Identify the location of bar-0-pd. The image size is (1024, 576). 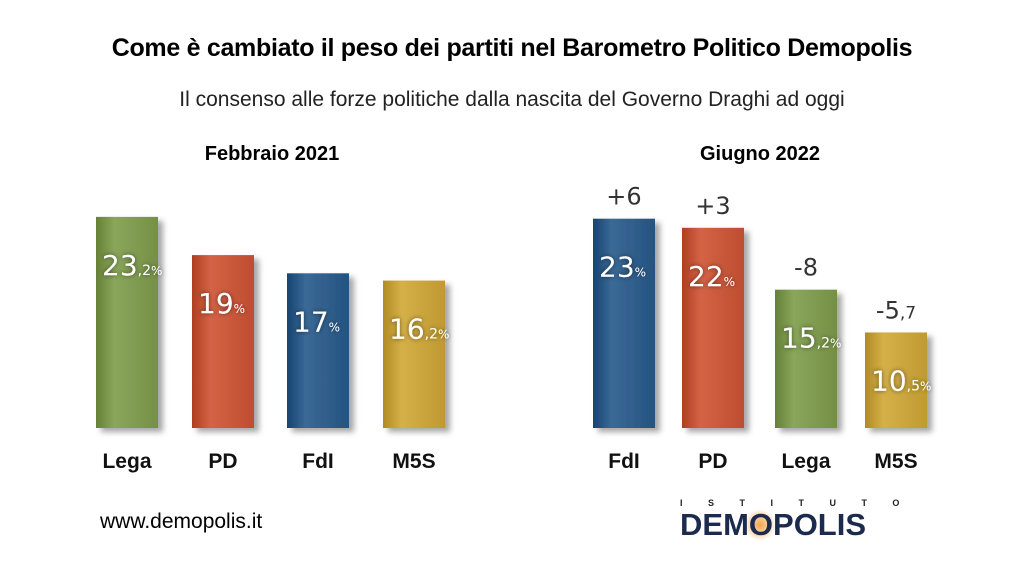
(223, 341).